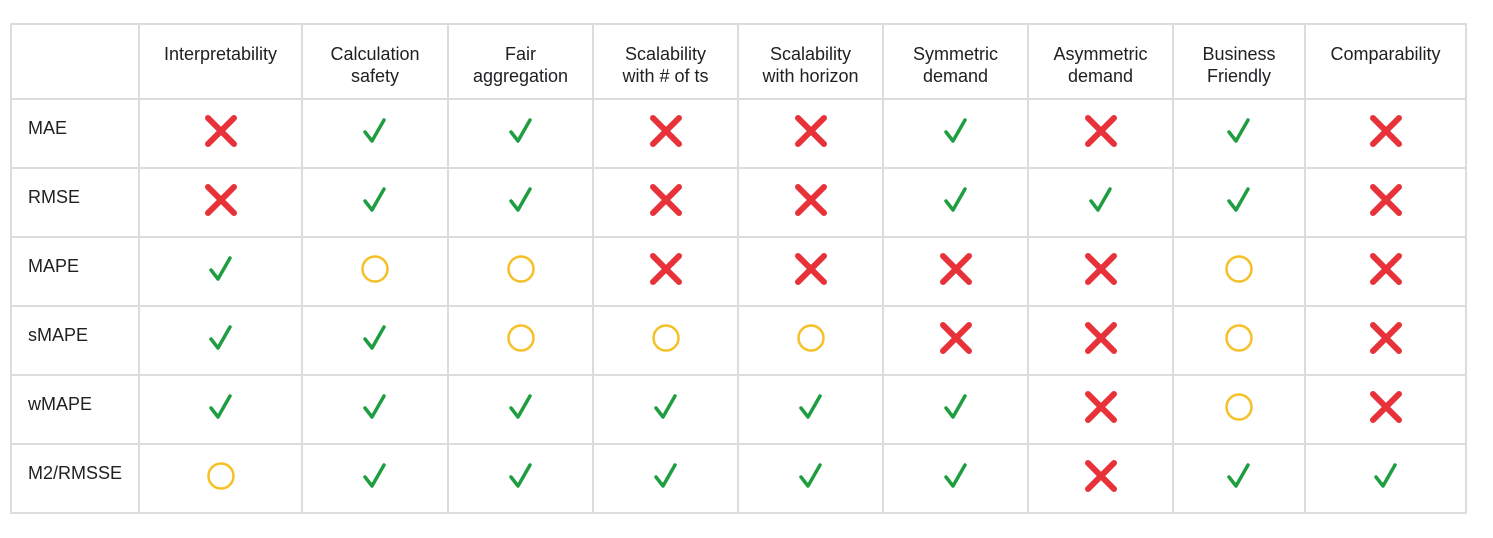  What do you see at coordinates (1385, 61) in the screenshot?
I see `column-header: Comparability` at bounding box center [1385, 61].